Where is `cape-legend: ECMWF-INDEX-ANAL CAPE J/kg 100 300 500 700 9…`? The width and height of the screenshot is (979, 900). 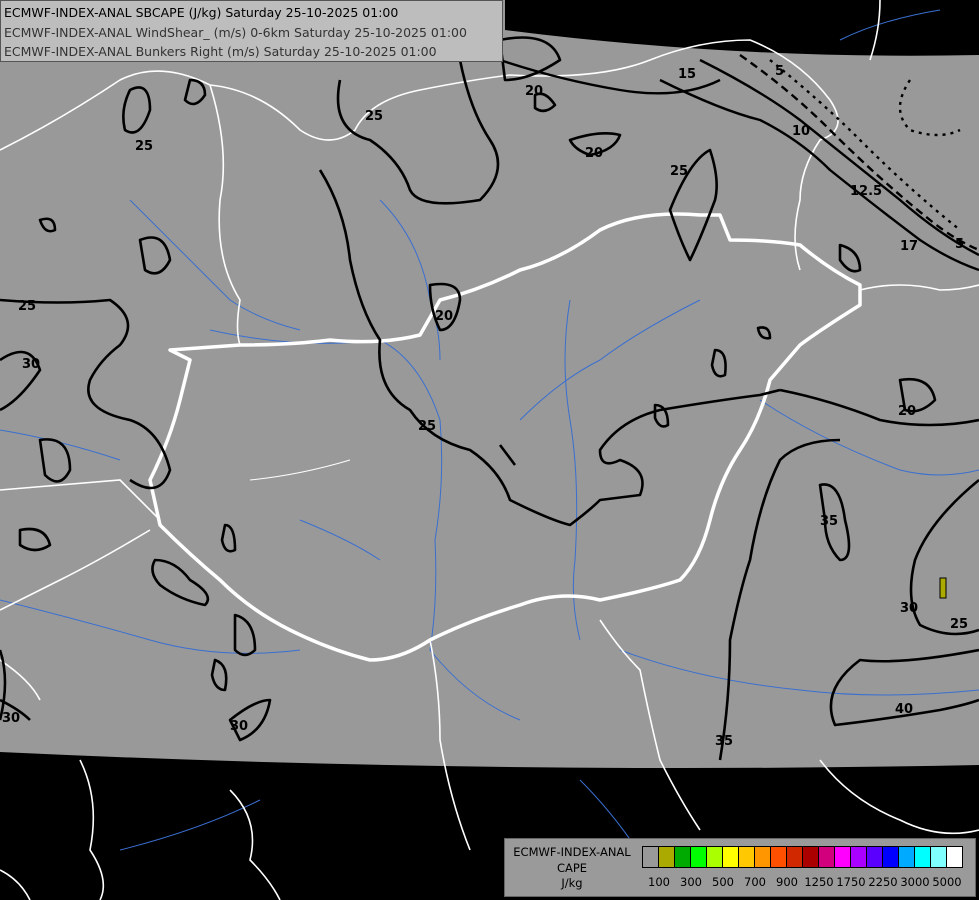
cape-legend: ECMWF-INDEX-ANAL CAPE J/kg 100 300 500 700 9… is located at coordinates (740, 867).